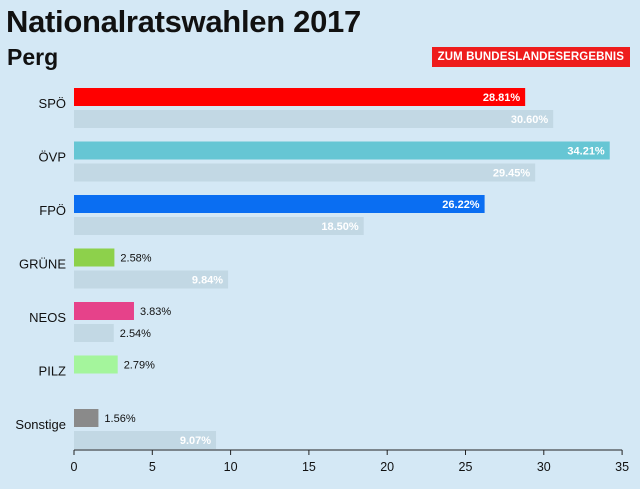  What do you see at coordinates (466, 467) in the screenshot?
I see `x-axis-tick-label: 25` at bounding box center [466, 467].